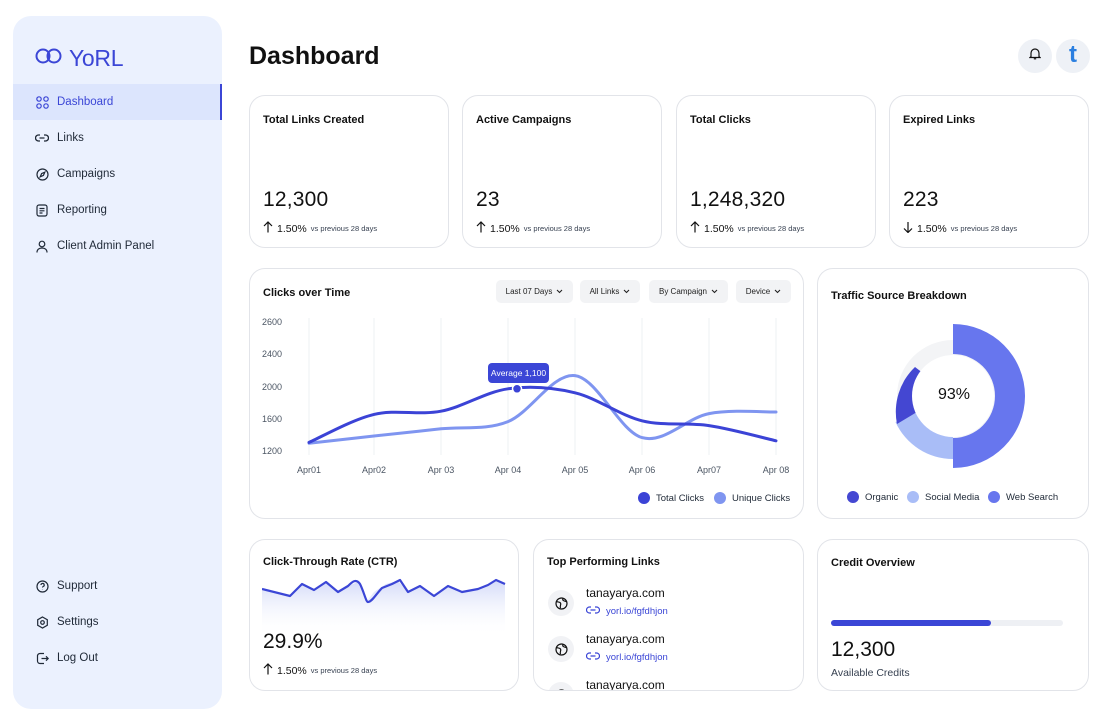 The width and height of the screenshot is (1120, 724). What do you see at coordinates (117, 622) in the screenshot?
I see `sidebar-item-settings: Settings` at bounding box center [117, 622].